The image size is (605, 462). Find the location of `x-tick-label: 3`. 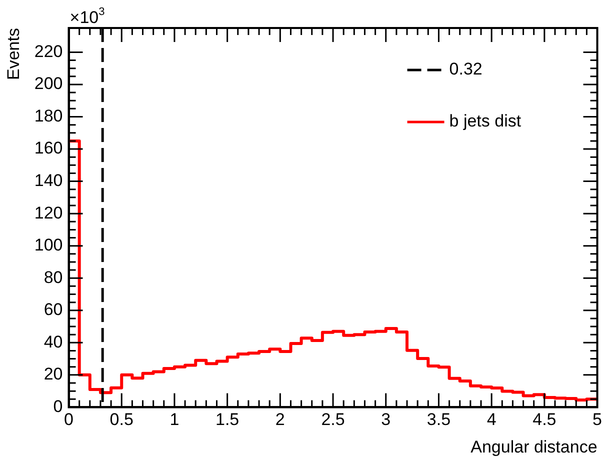

x-tick-label: 3 is located at coordinates (386, 420).